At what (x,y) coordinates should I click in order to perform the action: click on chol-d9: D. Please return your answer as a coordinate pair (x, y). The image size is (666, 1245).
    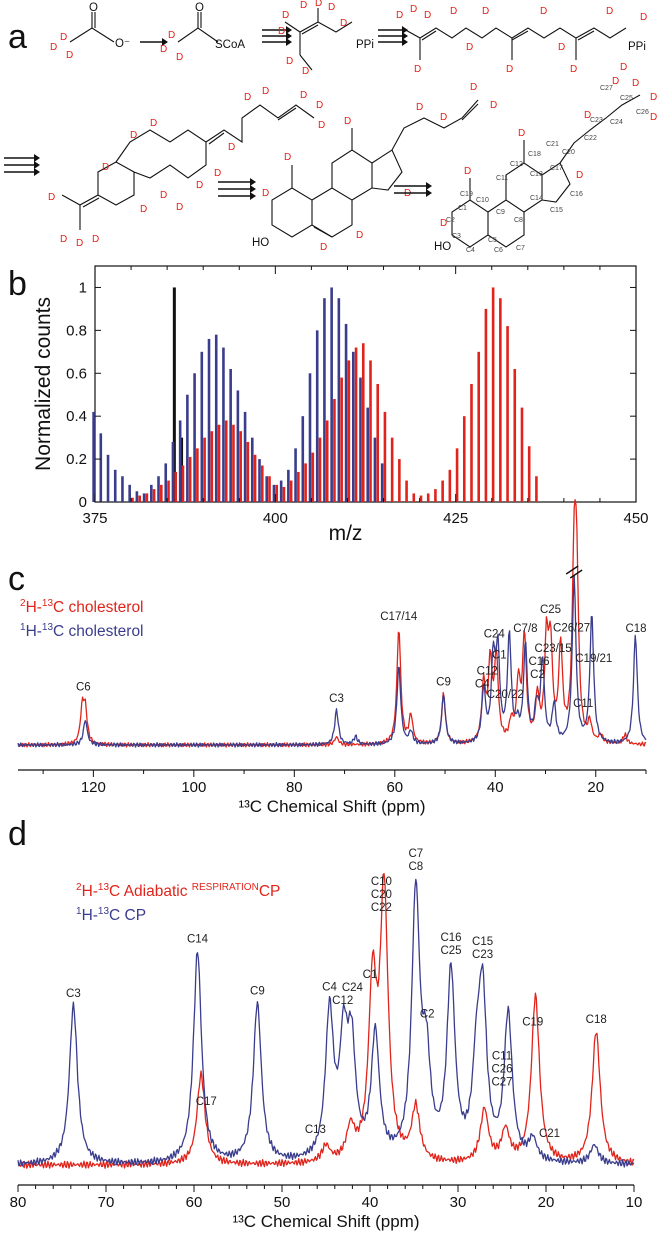
    Looking at the image, I should click on (653, 117).